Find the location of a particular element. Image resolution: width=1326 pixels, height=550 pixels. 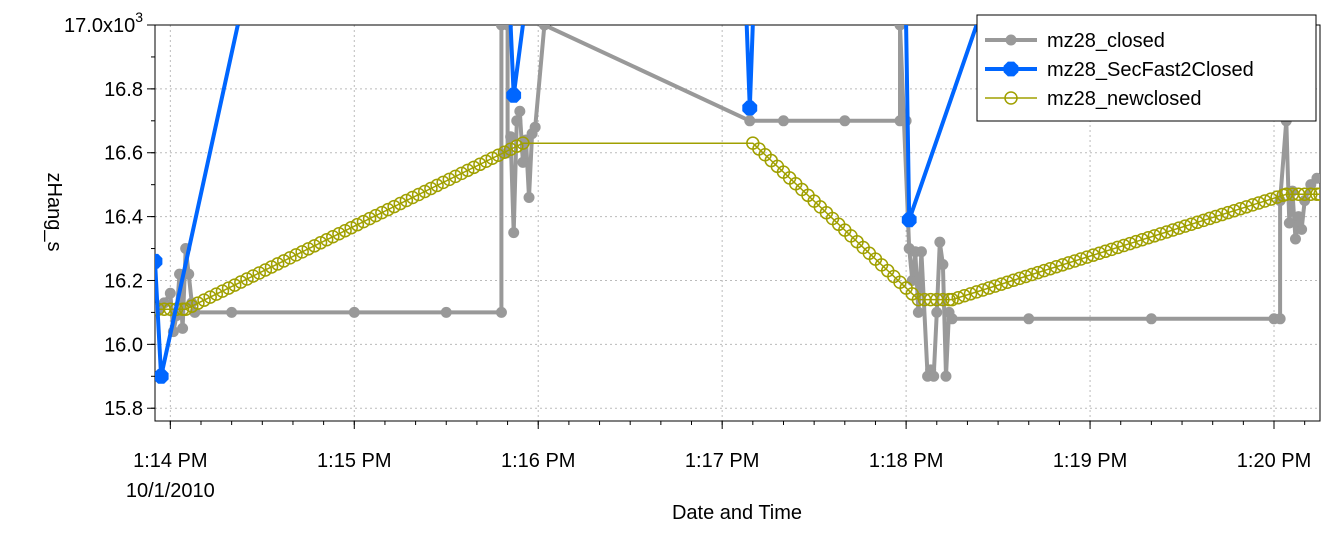

y-tick-label: 16.8 is located at coordinates (123, 90).